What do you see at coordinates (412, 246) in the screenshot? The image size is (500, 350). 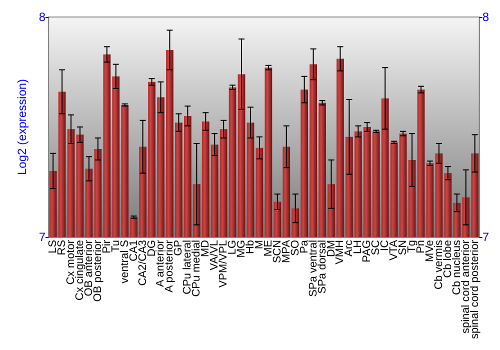 I see `x-tick-label: Tg` at bounding box center [412, 246].